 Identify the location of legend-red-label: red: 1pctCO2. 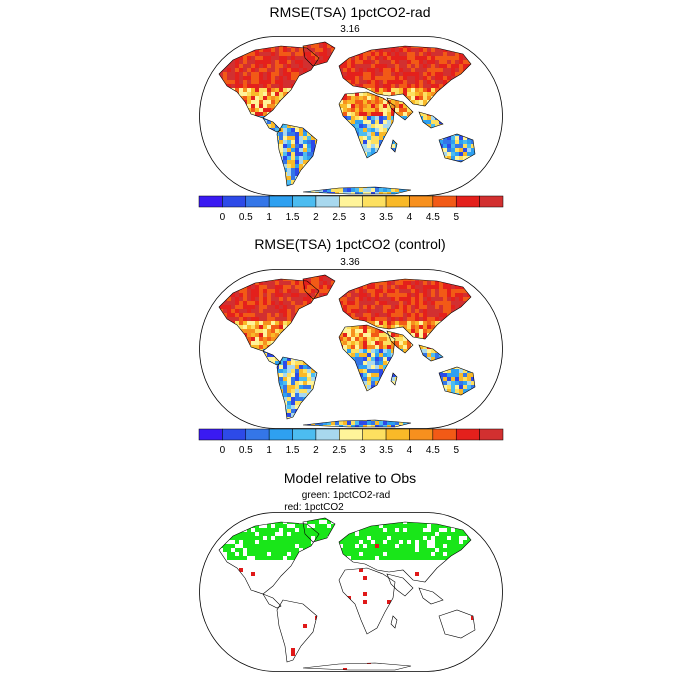
(314, 507).